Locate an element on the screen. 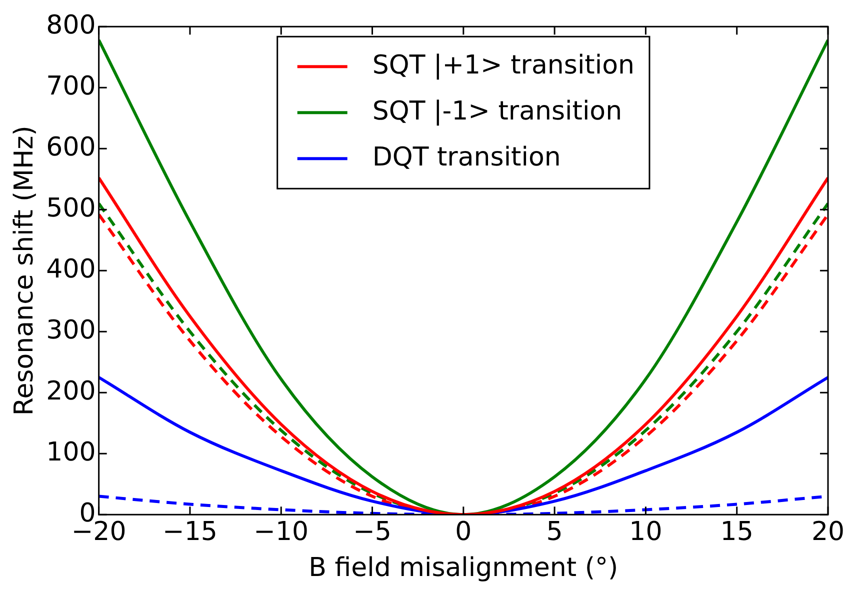  x-tick-label: 15 is located at coordinates (737, 531).